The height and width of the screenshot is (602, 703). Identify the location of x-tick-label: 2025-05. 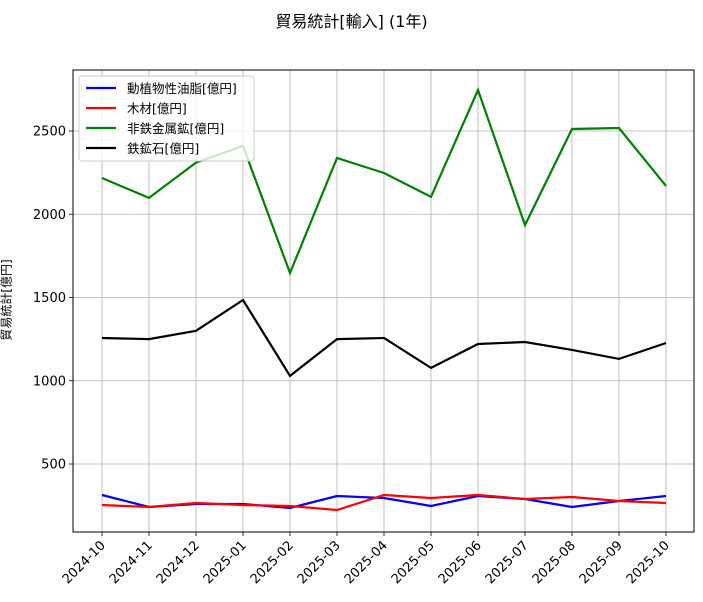
(413, 562).